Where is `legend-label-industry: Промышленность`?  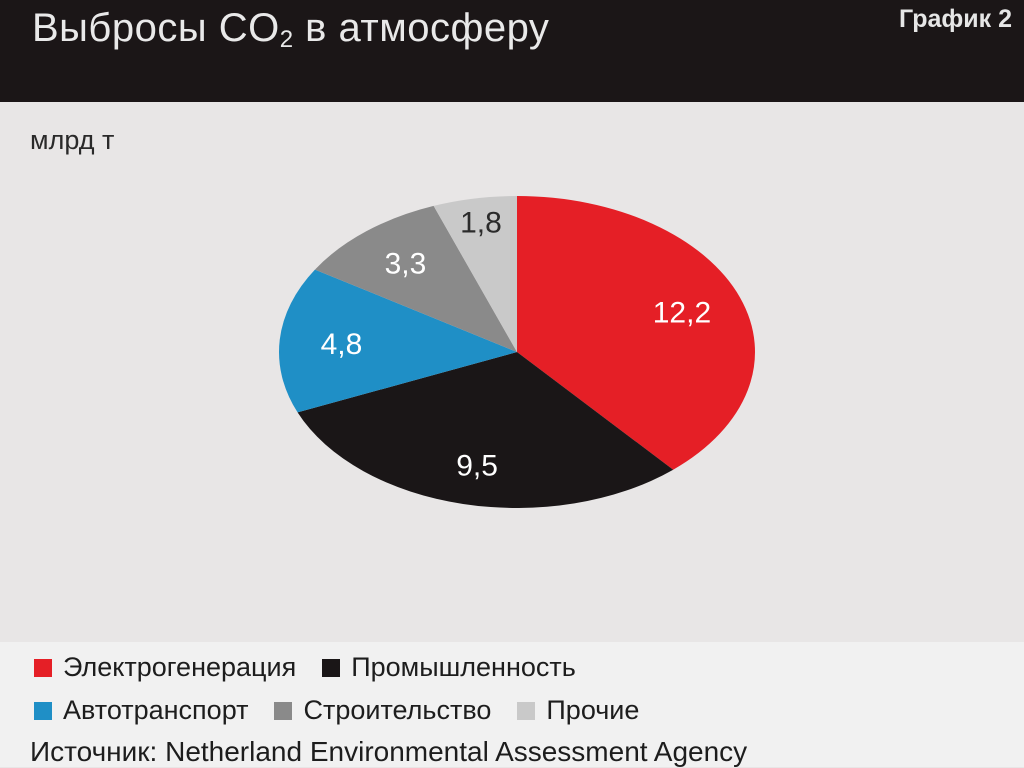
legend-label-industry: Промышленность is located at coordinates (463, 667).